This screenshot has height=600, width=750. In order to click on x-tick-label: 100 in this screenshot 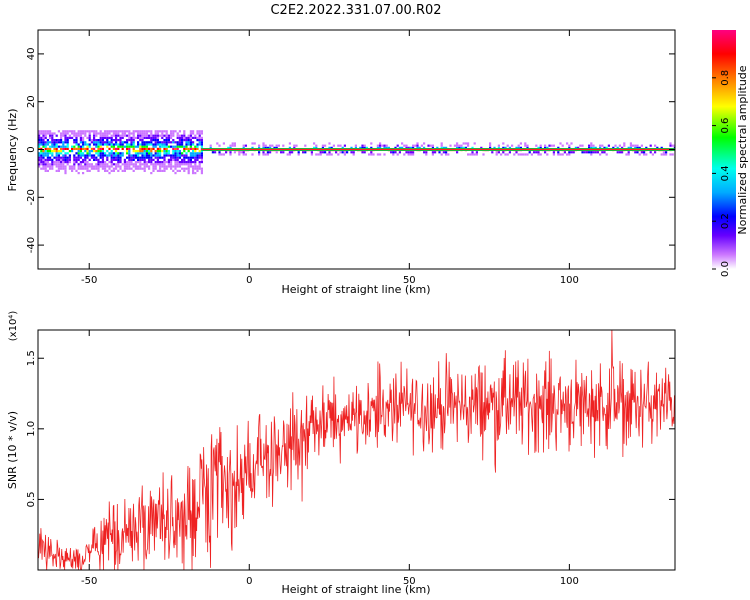, I will do `click(569, 280)`.